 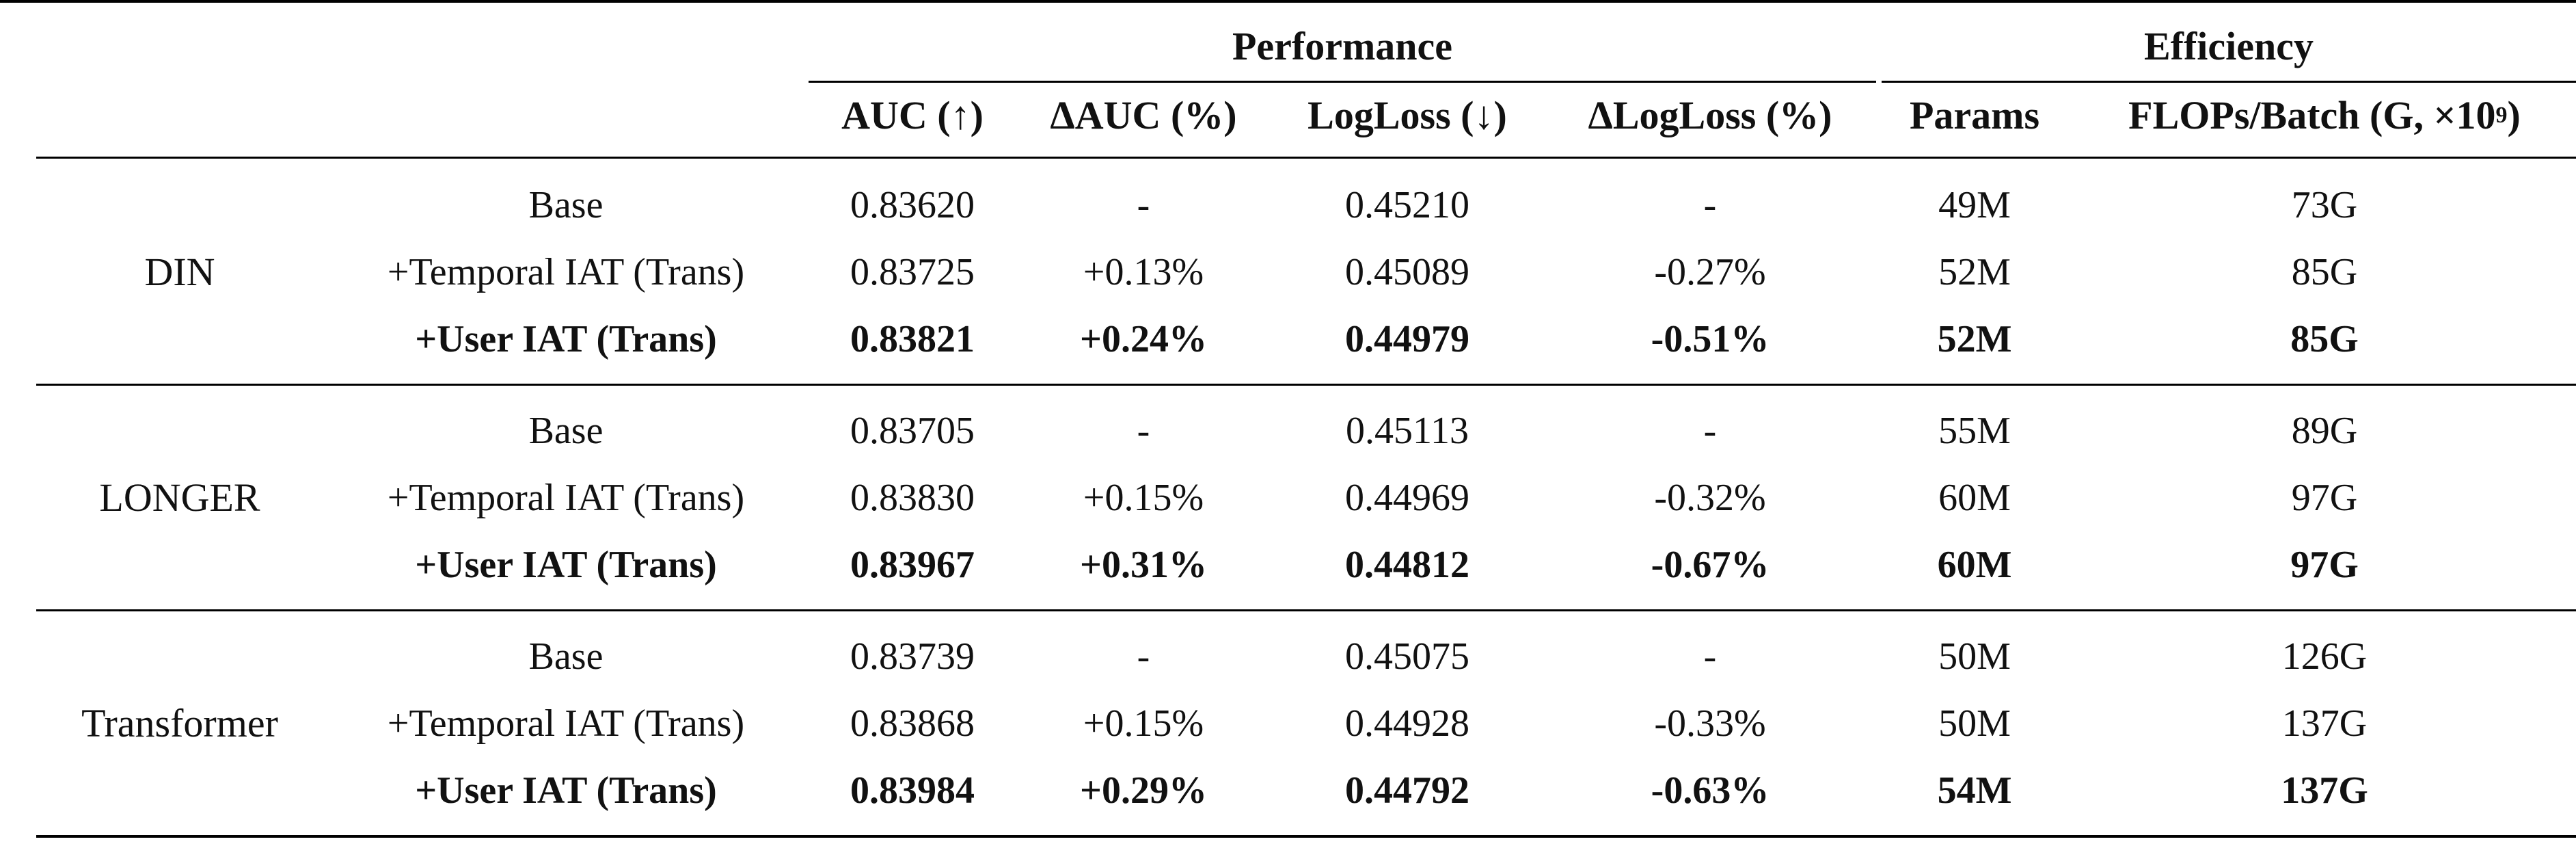 I want to click on header-bottom-rule, so click(x=1306, y=158).